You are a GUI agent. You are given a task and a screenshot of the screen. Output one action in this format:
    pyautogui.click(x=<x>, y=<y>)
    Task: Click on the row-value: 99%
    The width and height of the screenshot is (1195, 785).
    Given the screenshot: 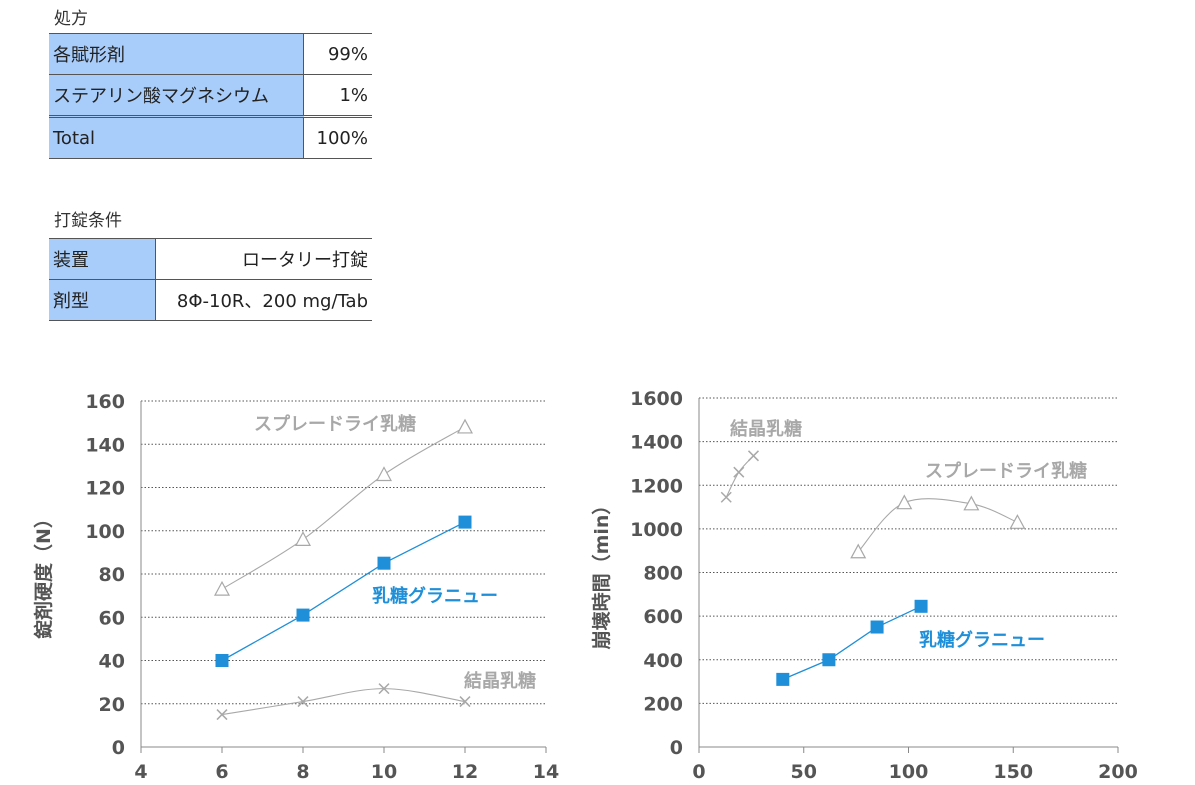 What is the action you would take?
    pyautogui.click(x=337, y=54)
    